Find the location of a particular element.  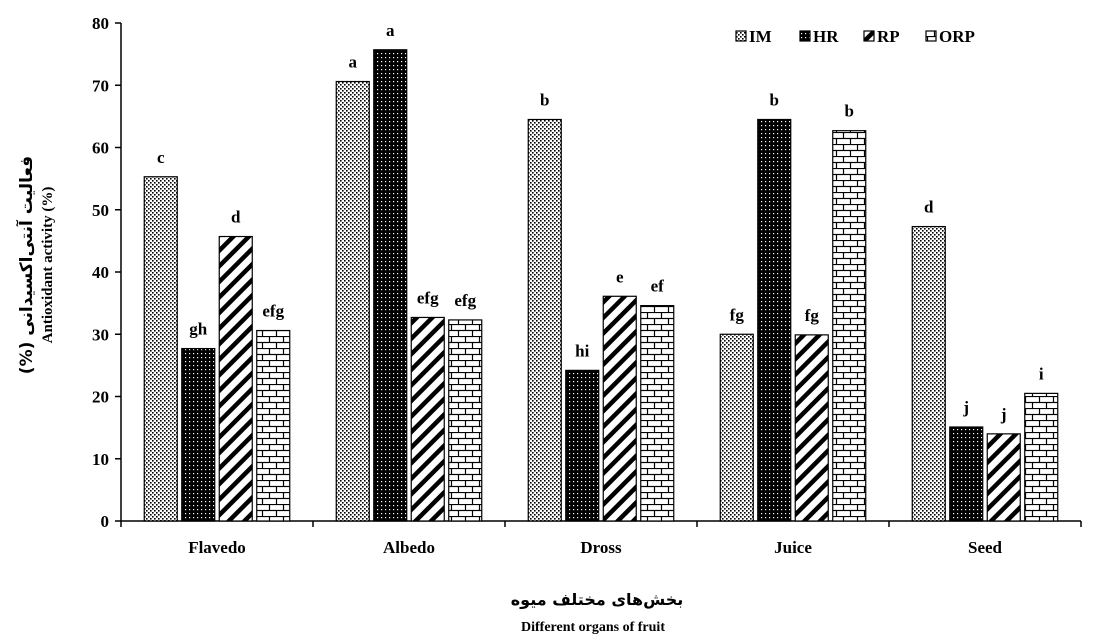

y-axis-title: Antioxidant activity (%) is located at coordinates (48, 265).